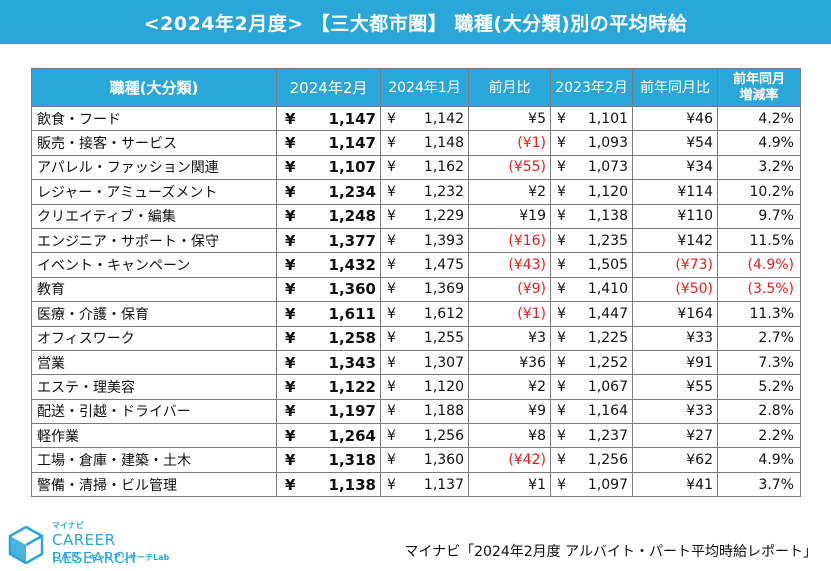 The height and width of the screenshot is (571, 831). I want to click on header-jan2024: 2024年1月, so click(424, 87).